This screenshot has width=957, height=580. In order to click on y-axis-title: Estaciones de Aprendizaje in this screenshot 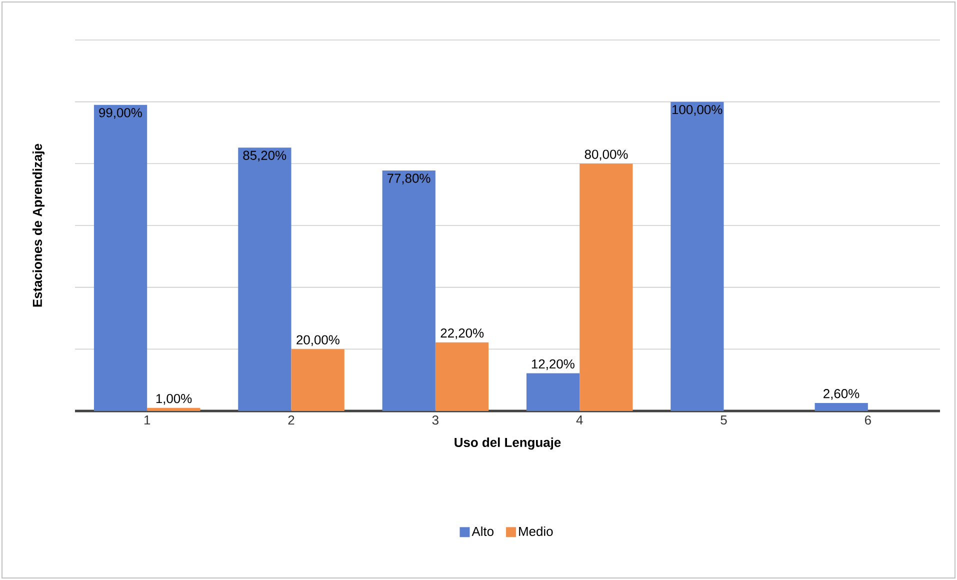, I will do `click(38, 225)`.